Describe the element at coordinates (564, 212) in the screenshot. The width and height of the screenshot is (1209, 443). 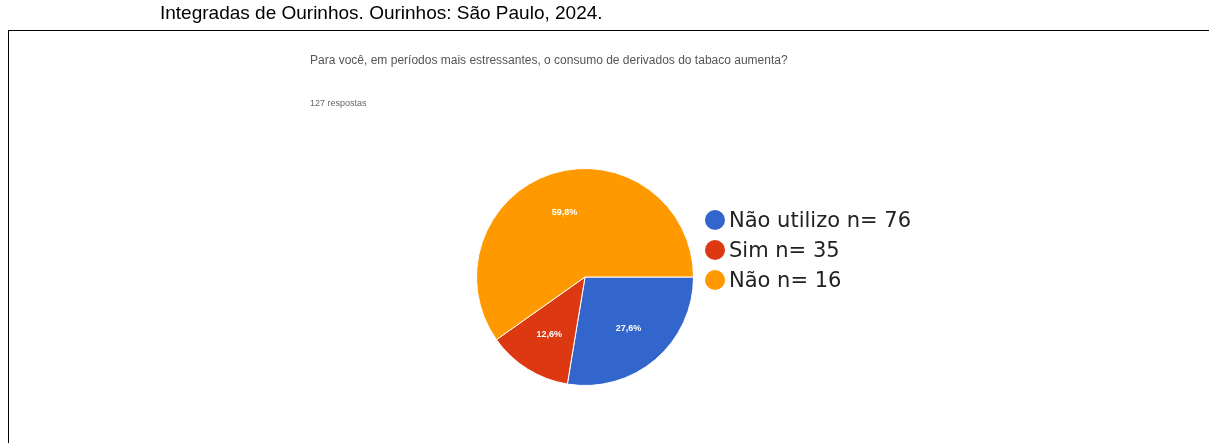
I see `data-label: 59,8%` at that location.